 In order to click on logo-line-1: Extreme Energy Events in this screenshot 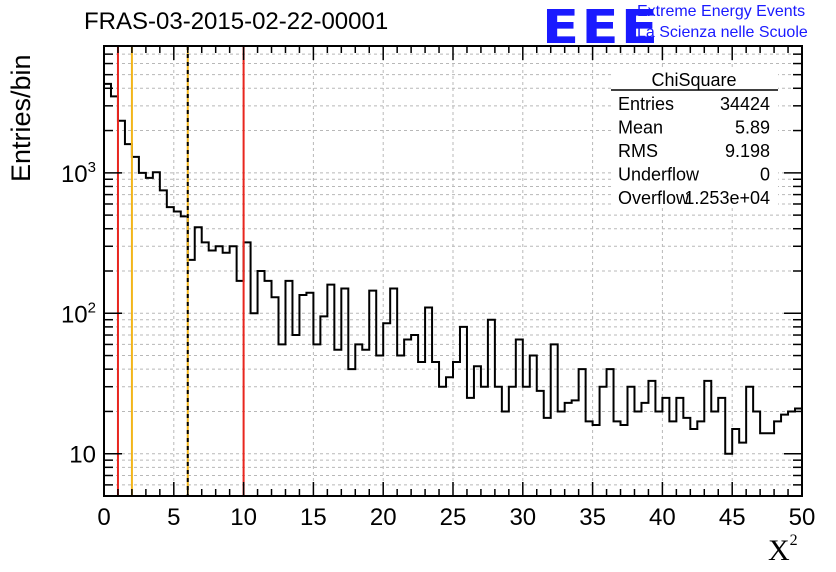, I will do `click(721, 11)`.